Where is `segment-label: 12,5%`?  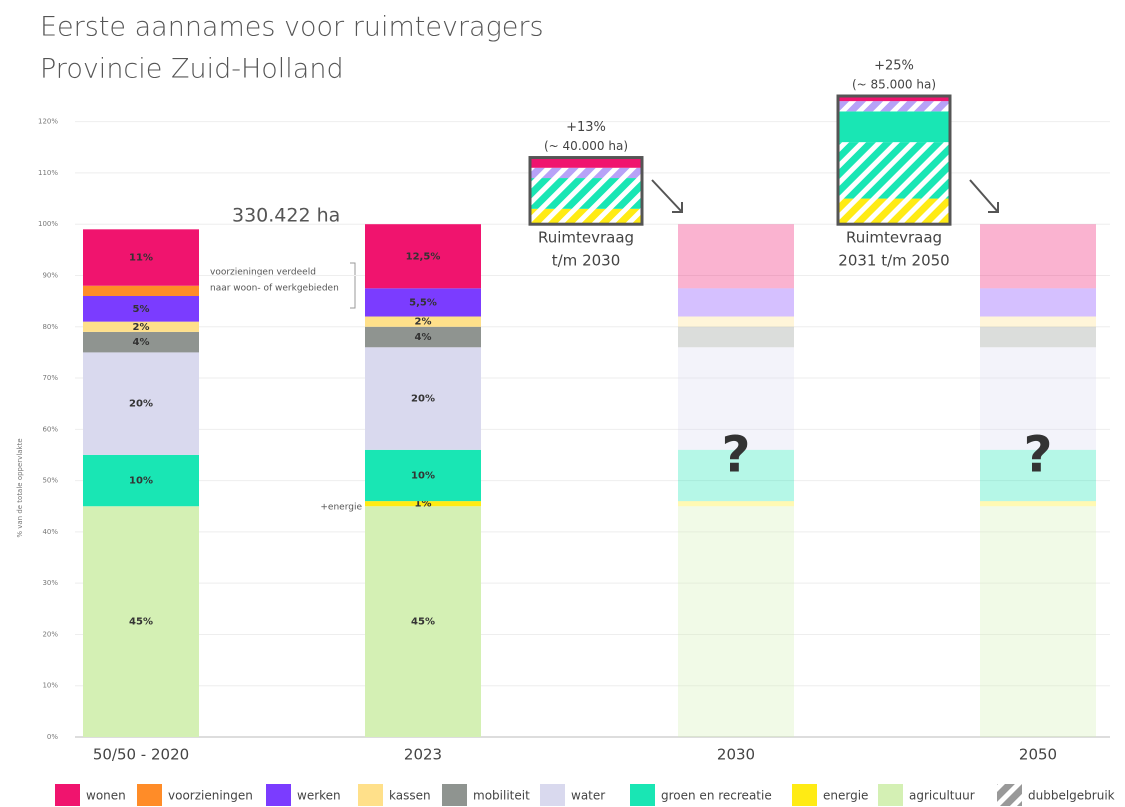
segment-label: 12,5% is located at coordinates (423, 256).